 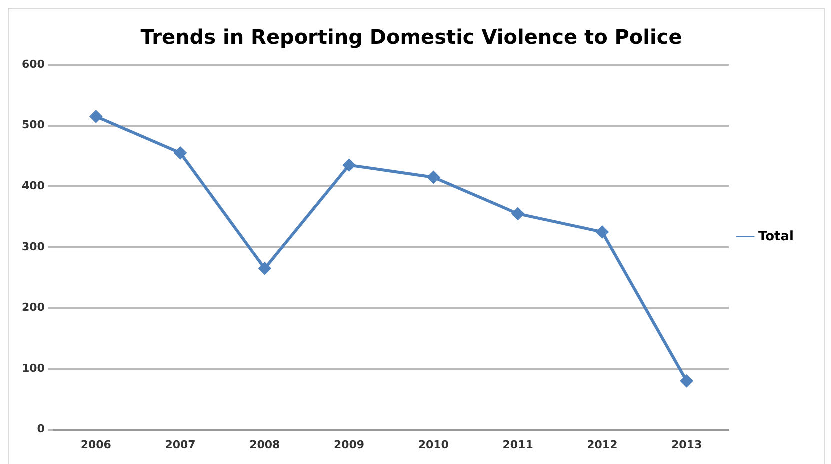 I want to click on y-tick-label: 200, so click(x=34, y=307).